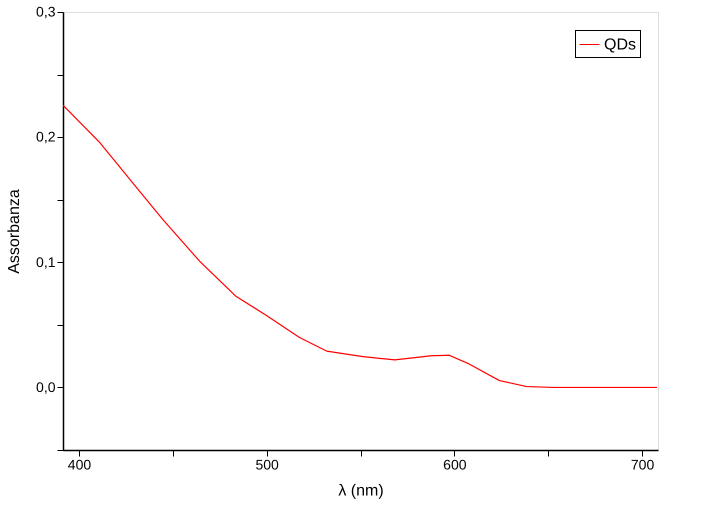 The image size is (710, 524). I want to click on x-axis-title: λ (nm), so click(361, 491).